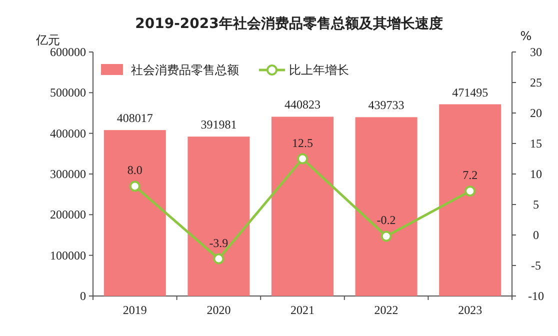 Image resolution: width=558 pixels, height=336 pixels. Describe the element at coordinates (134, 170) in the screenshot. I see `data-label: 8.0` at that location.